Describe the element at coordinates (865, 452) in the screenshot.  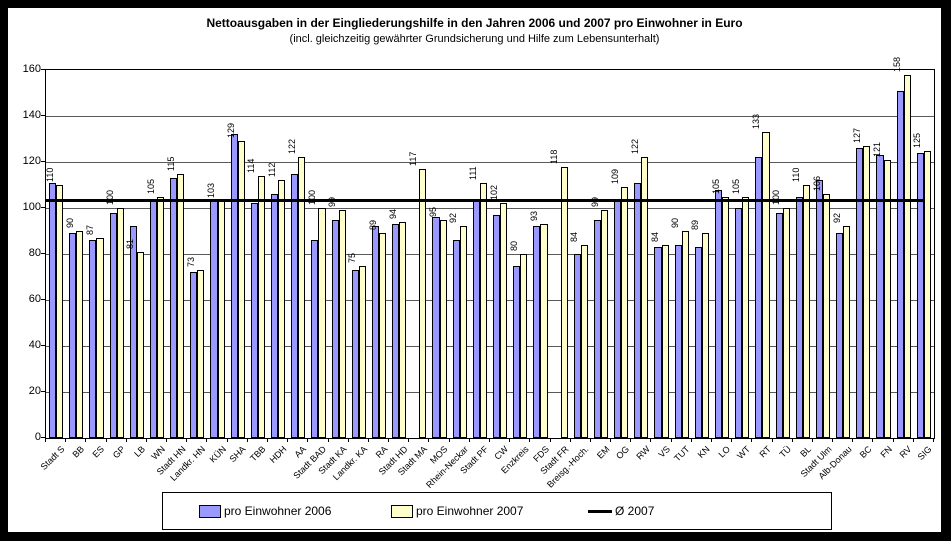
I see `x-axis-label-BC: BC` at that location.